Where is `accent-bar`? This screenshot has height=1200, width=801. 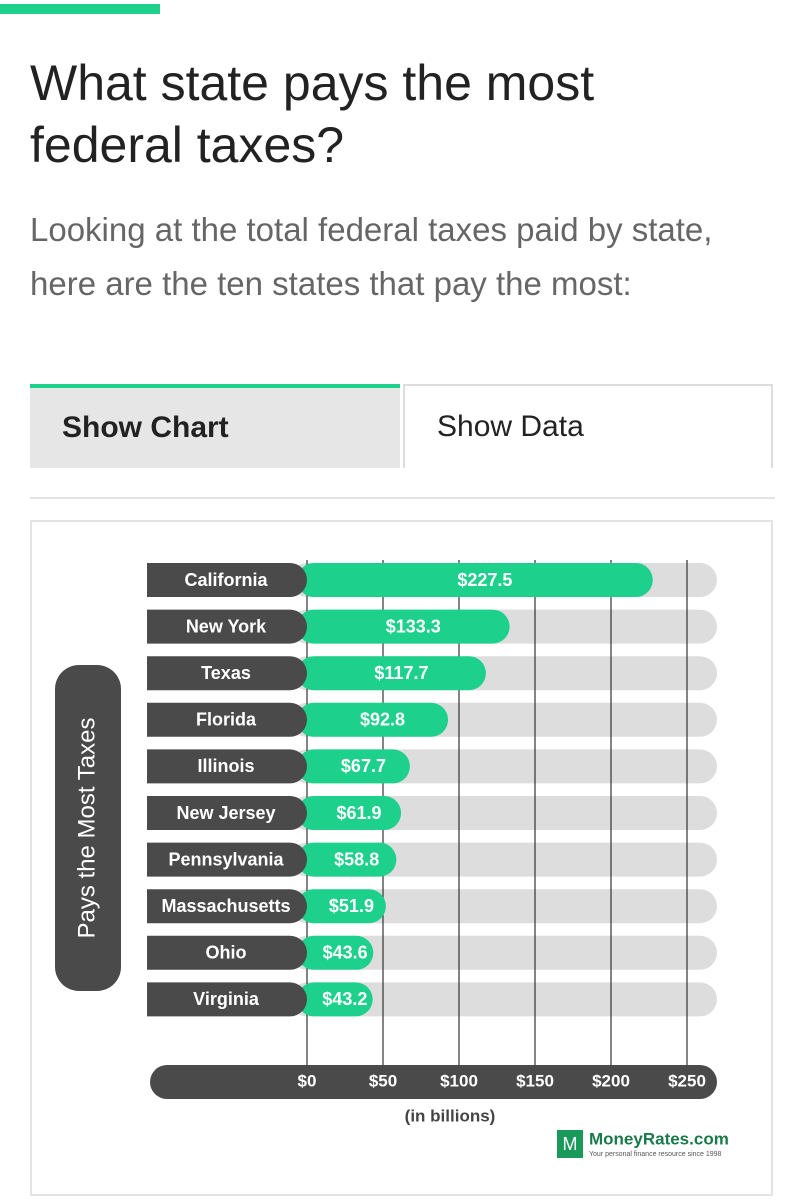
accent-bar is located at coordinates (80, 9).